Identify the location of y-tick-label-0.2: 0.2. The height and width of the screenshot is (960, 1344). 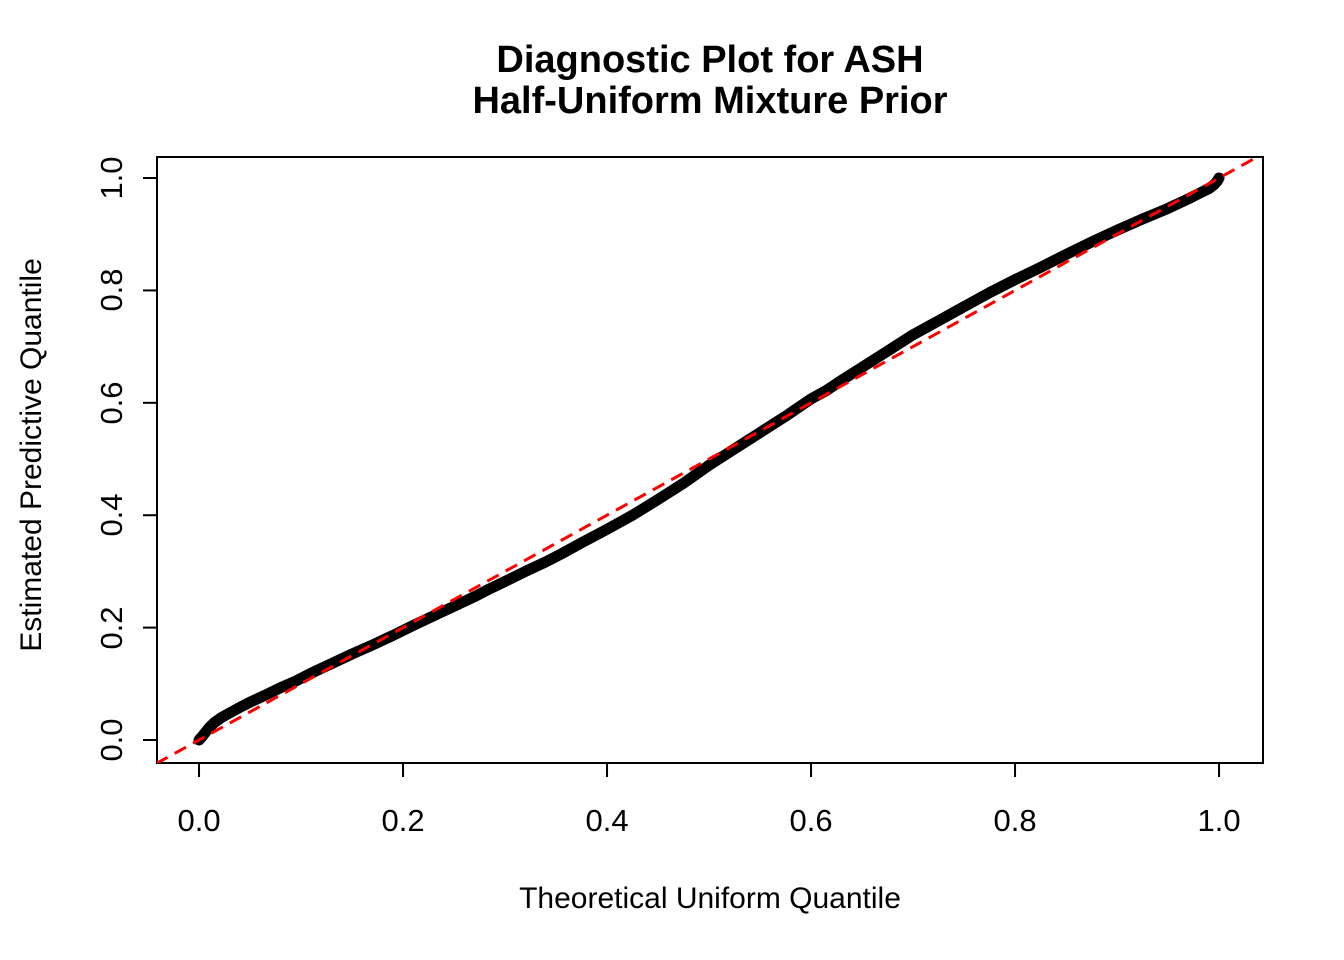
(111, 628).